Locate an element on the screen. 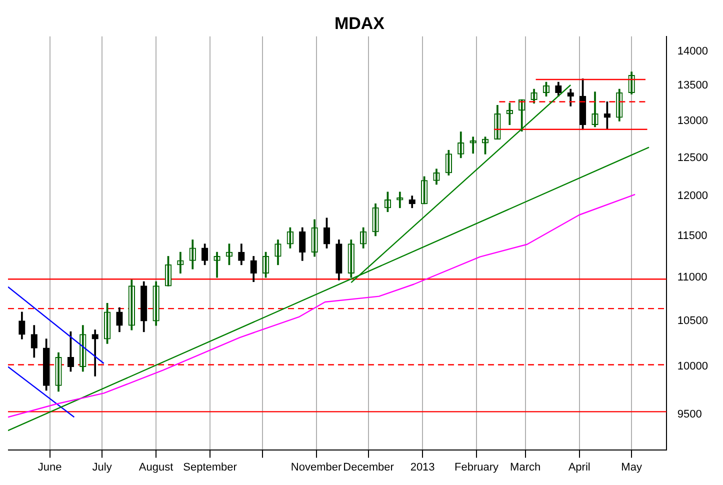 The height and width of the screenshot is (485, 723). x-tick-label: February is located at coordinates (477, 467).